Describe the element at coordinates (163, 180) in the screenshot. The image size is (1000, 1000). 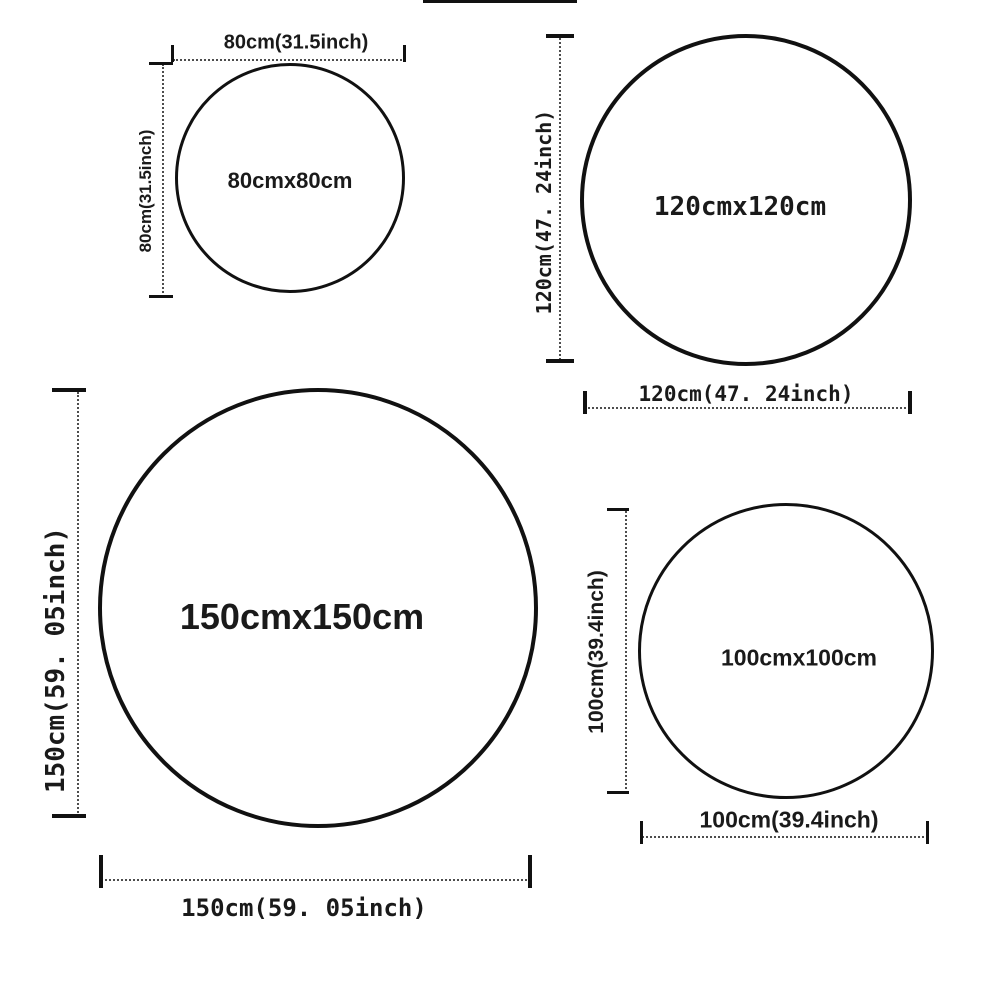
I see `size-80-height-dimension-line` at that location.